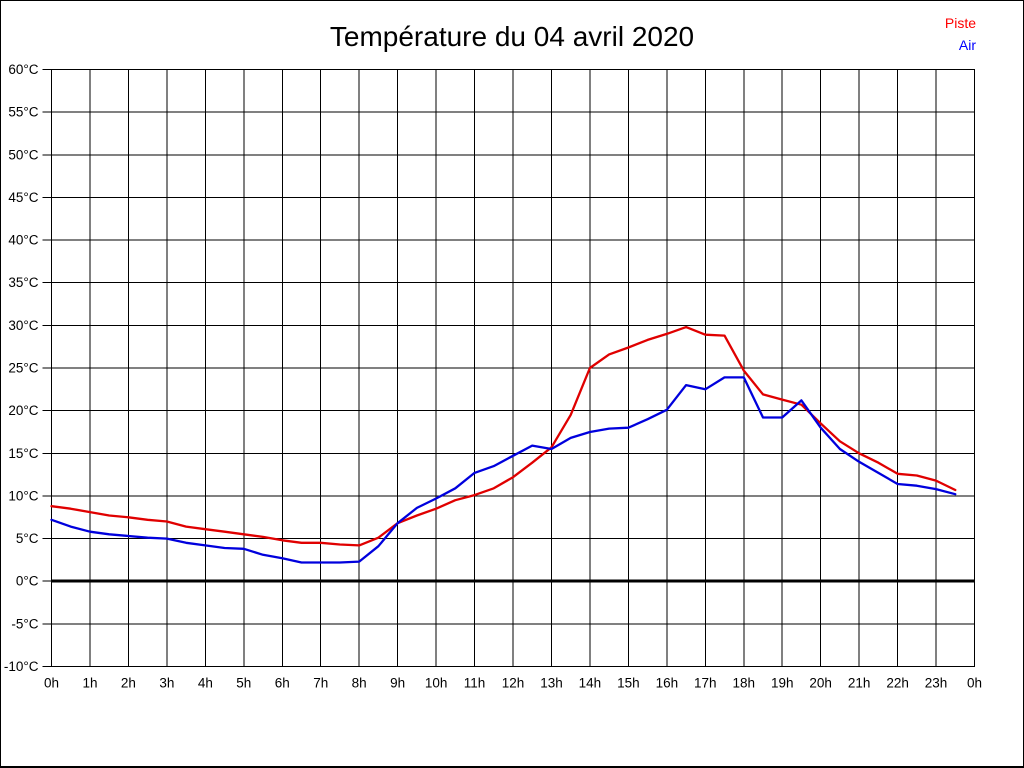  What do you see at coordinates (23, 112) in the screenshot?
I see `y-axis-label: 55°C` at bounding box center [23, 112].